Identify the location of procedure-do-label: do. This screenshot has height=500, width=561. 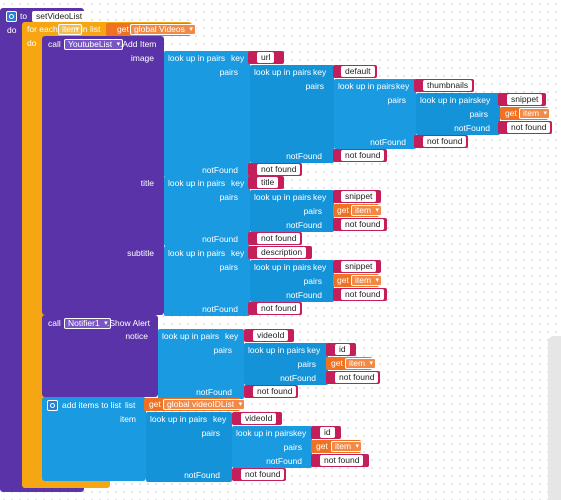
(12, 30).